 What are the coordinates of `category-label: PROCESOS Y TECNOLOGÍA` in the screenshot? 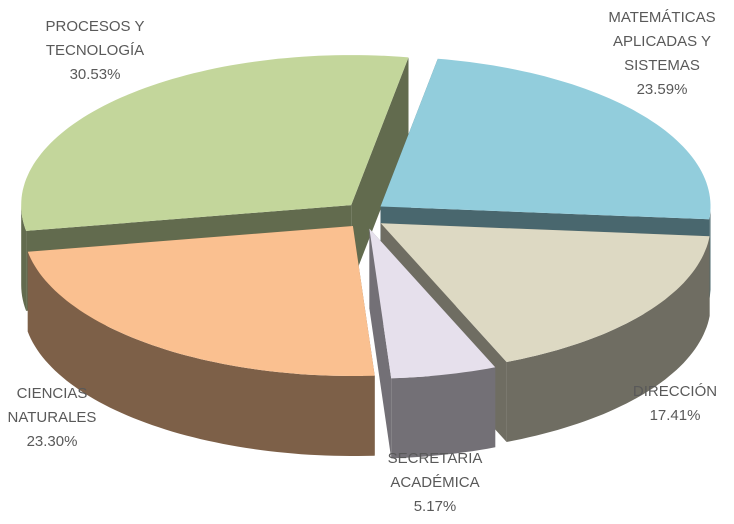 It's located at (95, 38).